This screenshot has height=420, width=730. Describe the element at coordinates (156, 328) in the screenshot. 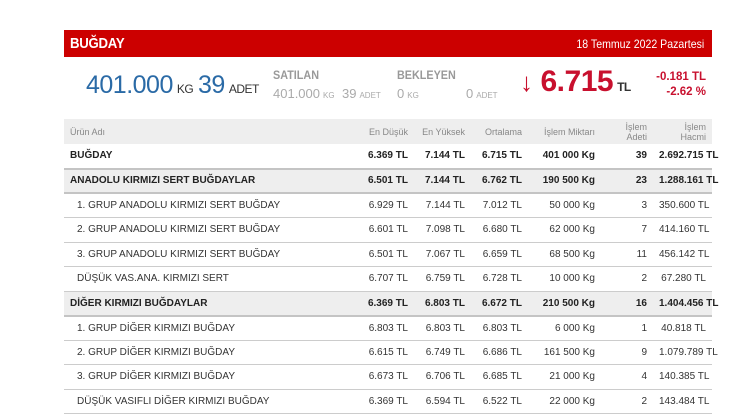

I see `cell-name: 1. GRUP DİĞER KIRMIZI BUĞDAY` at that location.